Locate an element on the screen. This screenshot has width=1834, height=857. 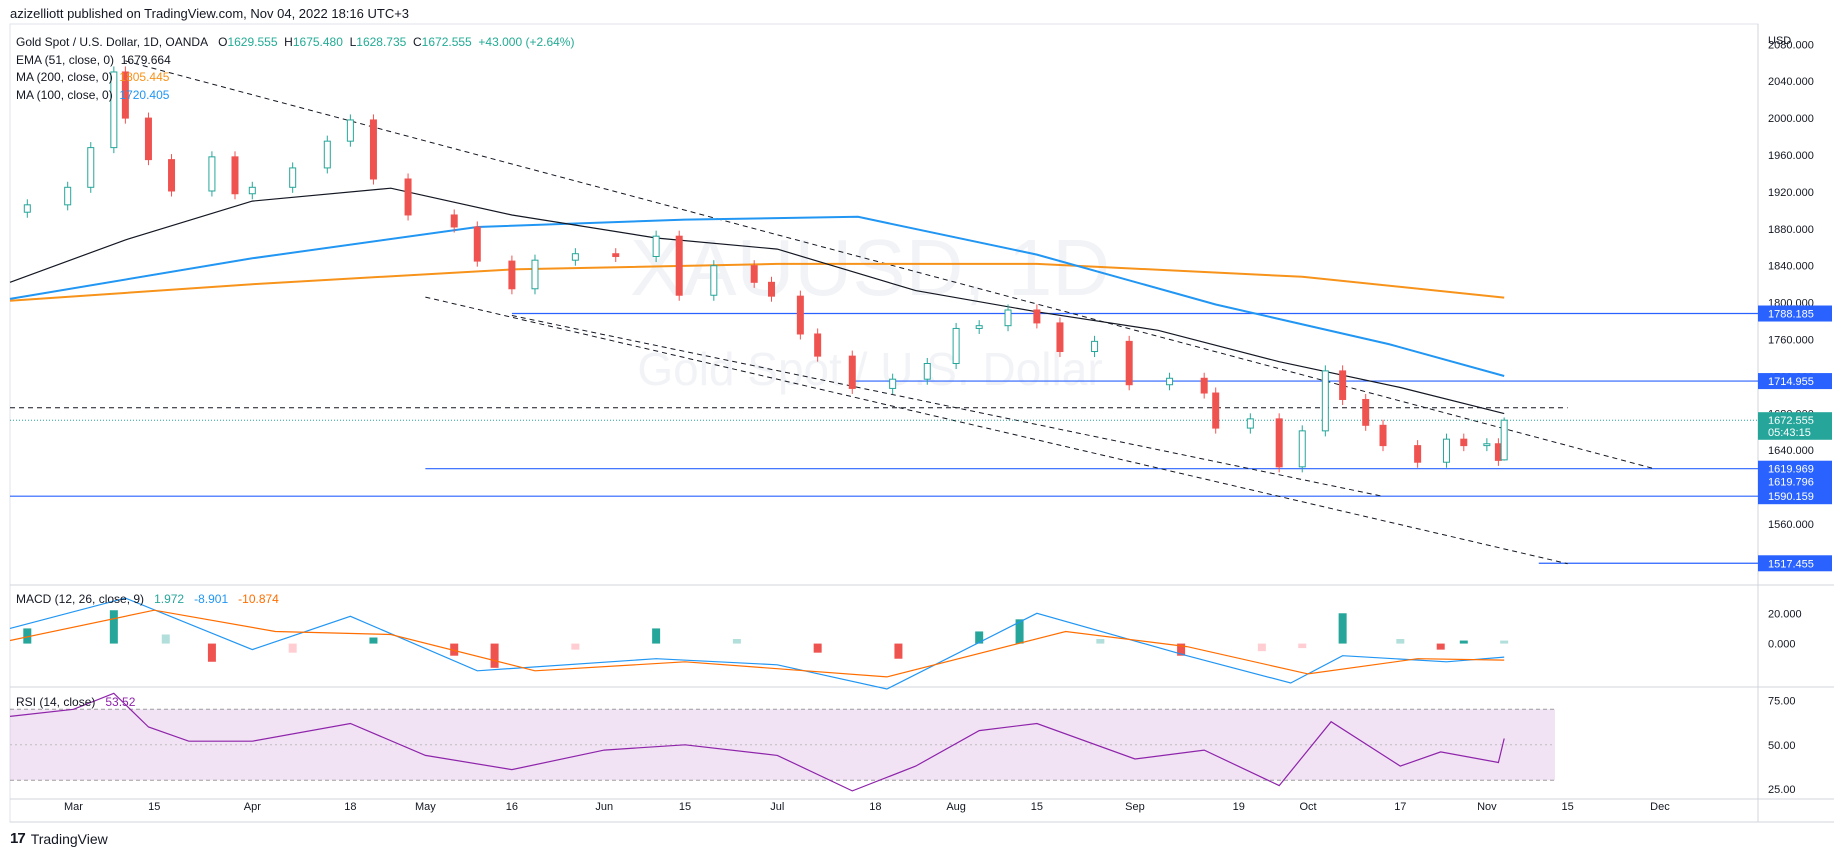
low-label: L is located at coordinates (353, 42).